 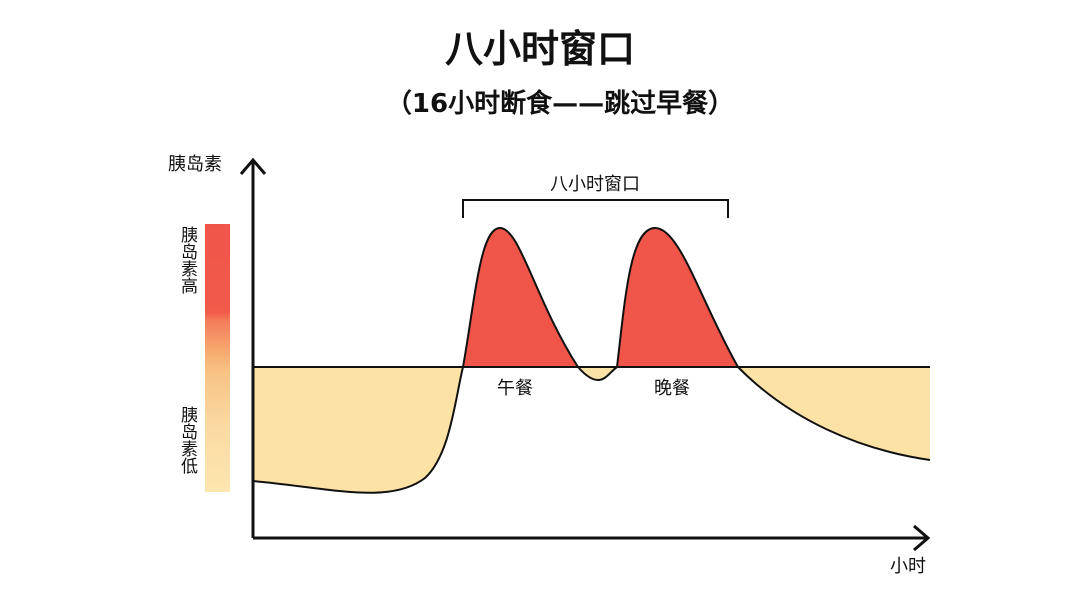 I want to click on title: 八小时窗口, so click(x=540, y=49).